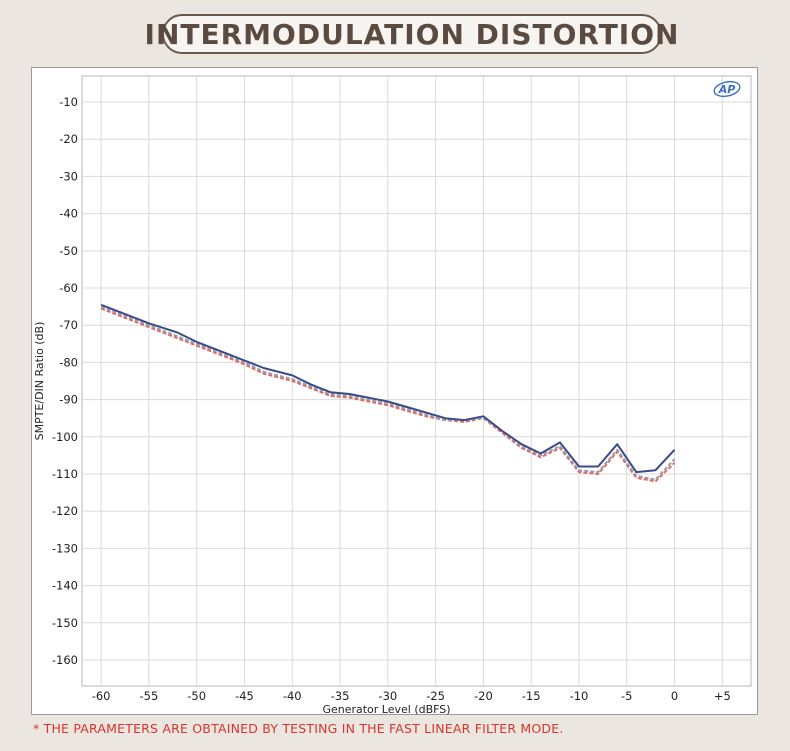 The image size is (790, 751). What do you see at coordinates (68, 400) in the screenshot?
I see `y-tick-label: -90` at bounding box center [68, 400].